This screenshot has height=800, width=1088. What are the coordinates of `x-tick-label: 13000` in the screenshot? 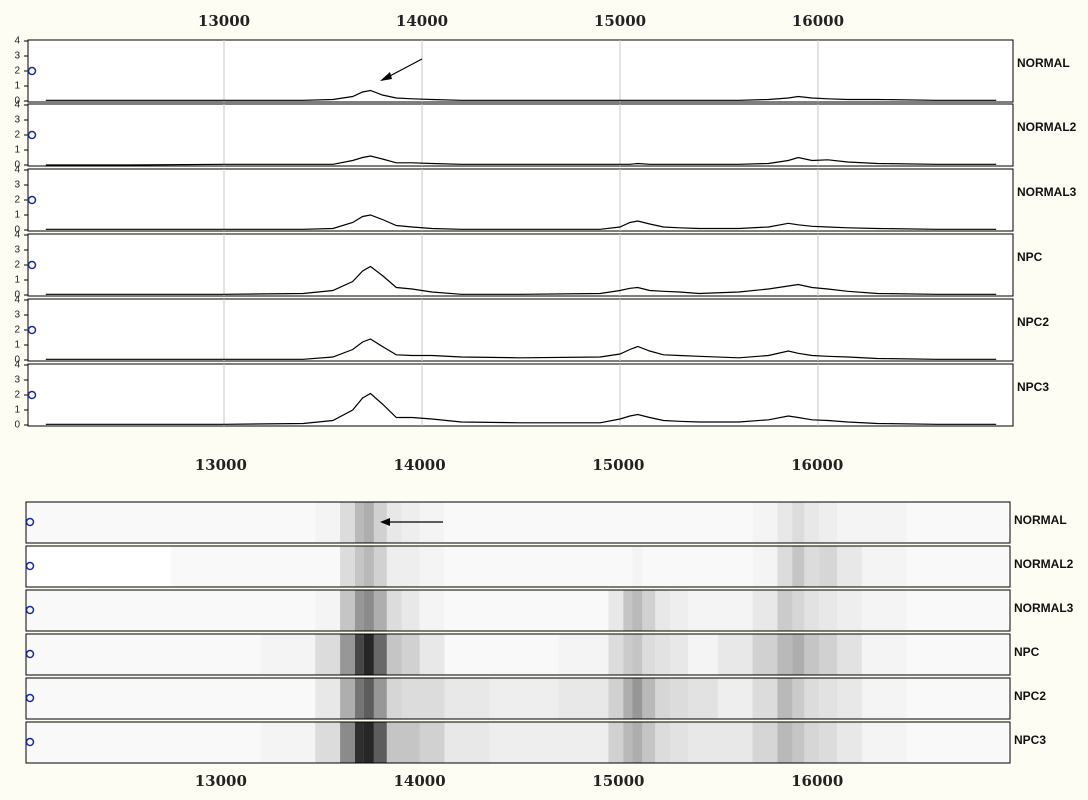 It's located at (224, 21).